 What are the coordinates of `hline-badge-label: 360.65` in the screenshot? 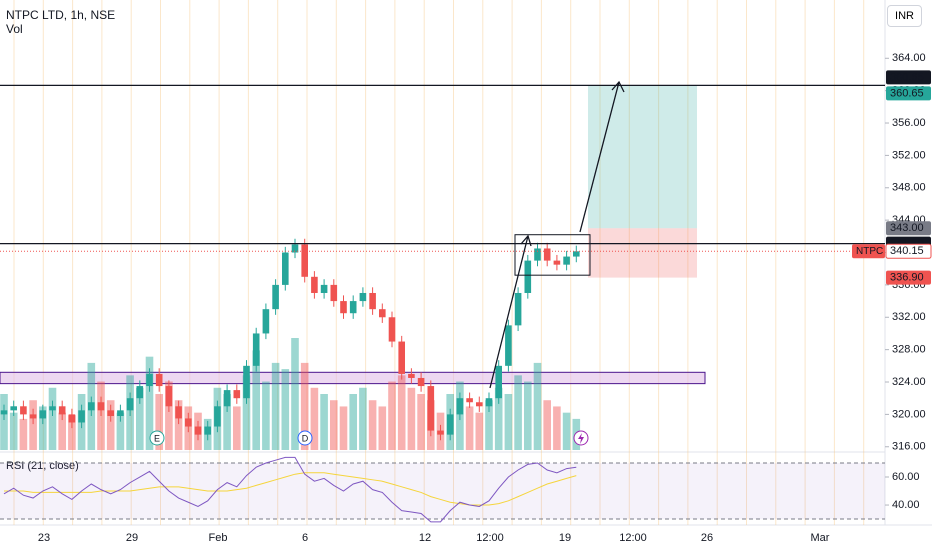 It's located at (907, 77).